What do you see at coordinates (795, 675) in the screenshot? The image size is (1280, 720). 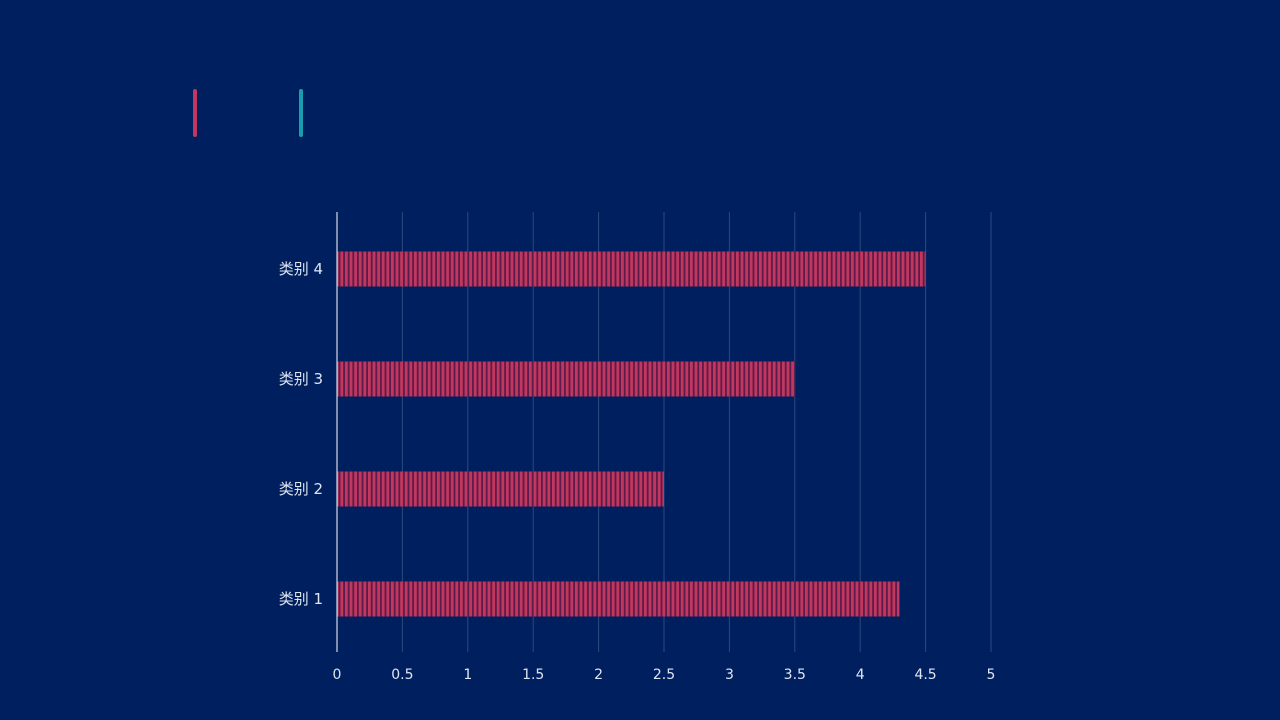 I see `x-tick-label: 3.5` at bounding box center [795, 675].